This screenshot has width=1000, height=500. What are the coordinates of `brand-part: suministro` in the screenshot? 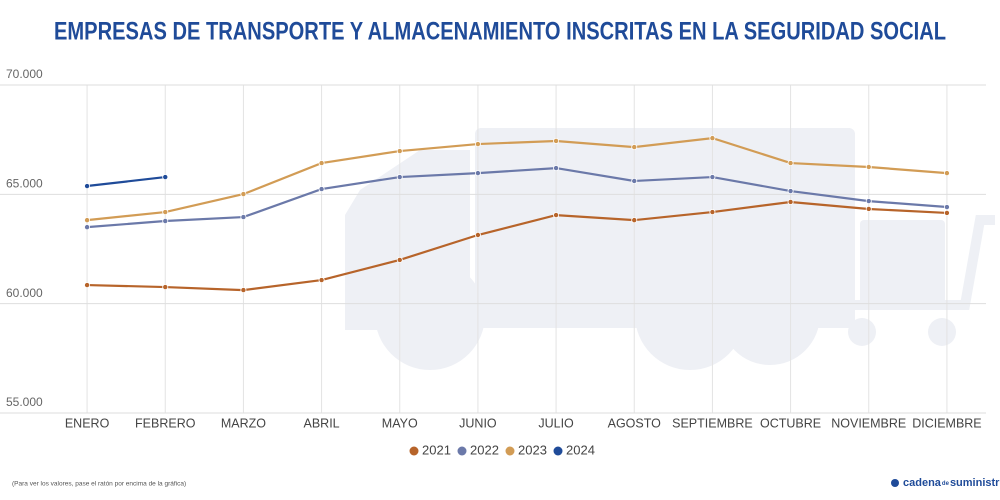 It's located at (975, 483).